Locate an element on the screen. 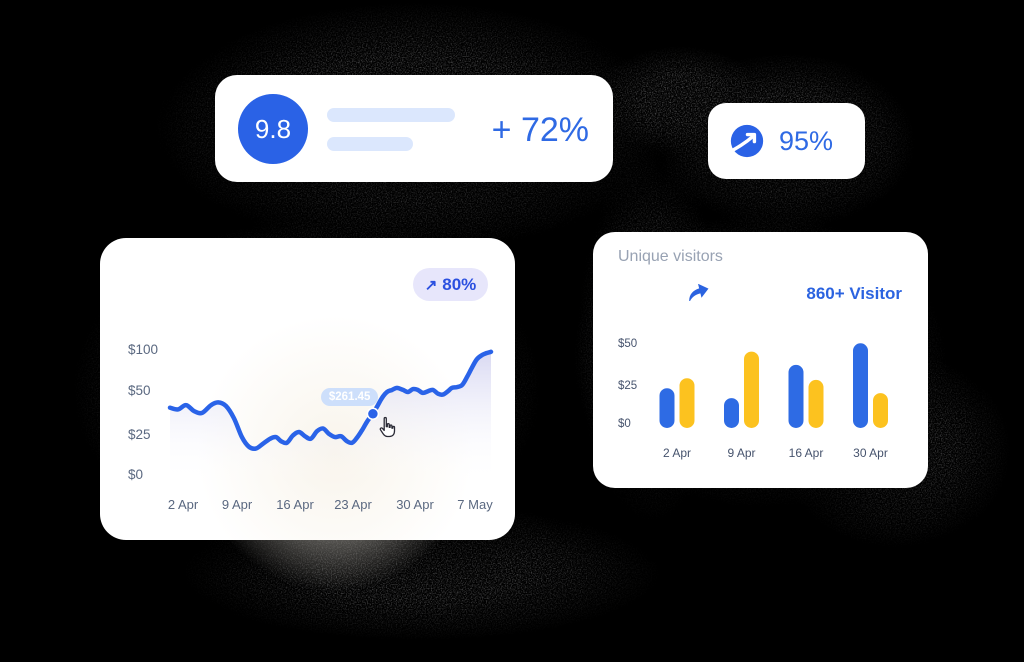  score-value: 9.8 is located at coordinates (273, 128).